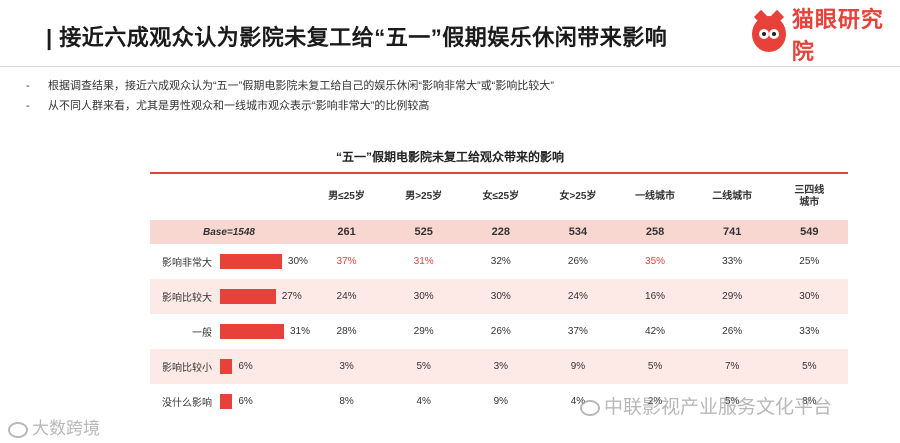  I want to click on base-count: 258, so click(655, 232).